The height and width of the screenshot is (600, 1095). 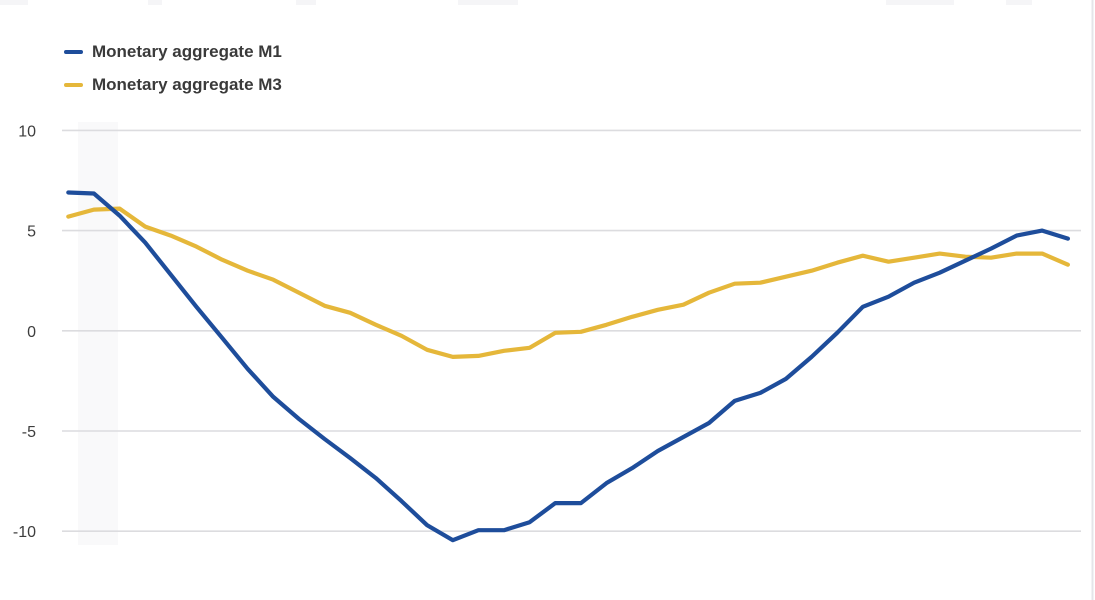 What do you see at coordinates (187, 51) in the screenshot?
I see `legend-label-m1: Monetary aggregate M1` at bounding box center [187, 51].